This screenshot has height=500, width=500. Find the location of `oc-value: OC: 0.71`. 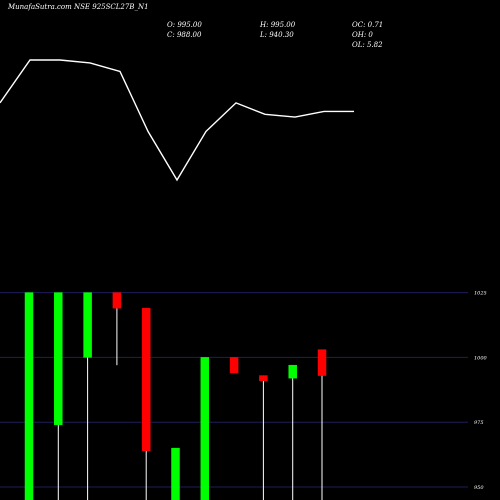

oc-value: OC: 0.71 is located at coordinates (368, 25).